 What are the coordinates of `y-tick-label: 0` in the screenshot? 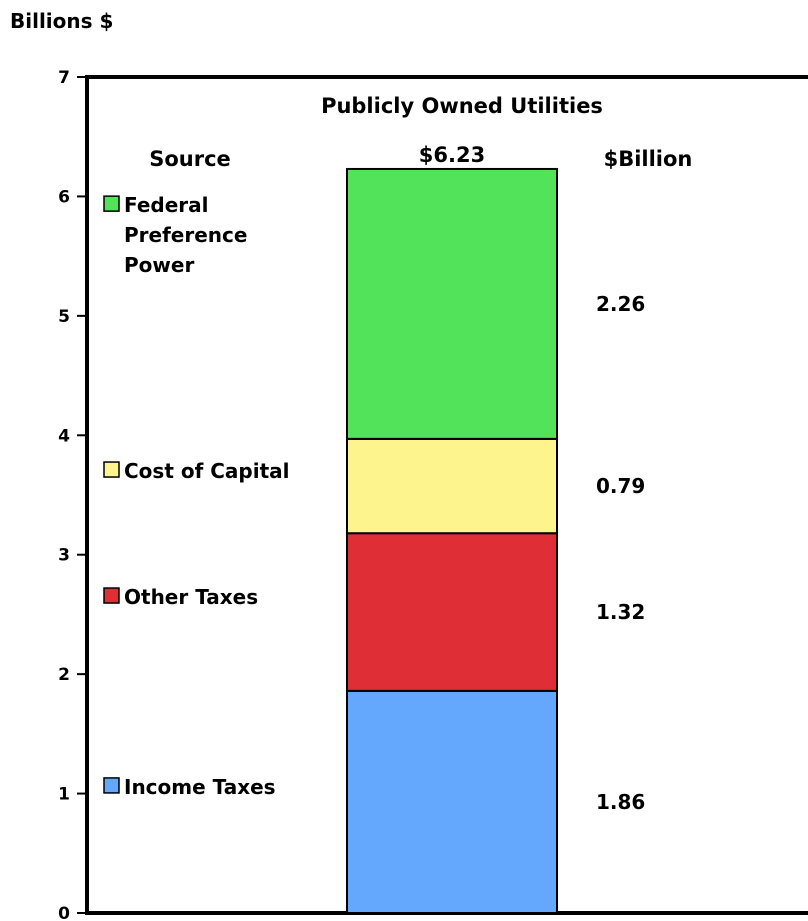 It's located at (64, 912).